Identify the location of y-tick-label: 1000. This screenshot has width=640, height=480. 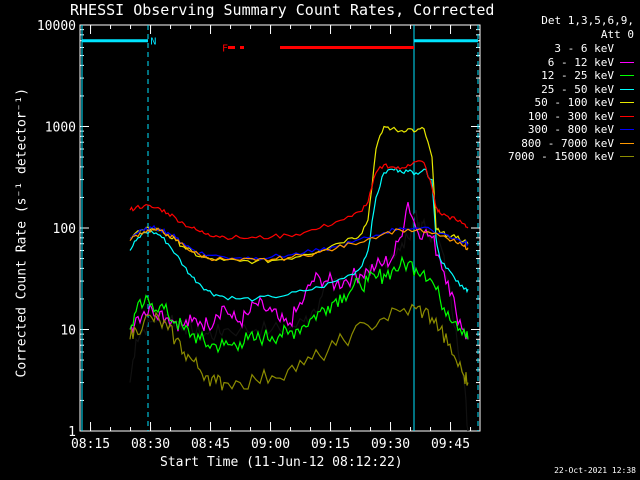
(60, 128).